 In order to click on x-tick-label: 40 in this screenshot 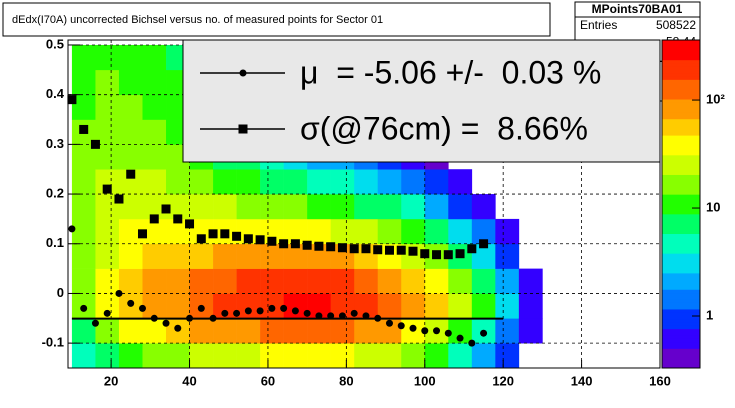, I will do `click(189, 380)`.